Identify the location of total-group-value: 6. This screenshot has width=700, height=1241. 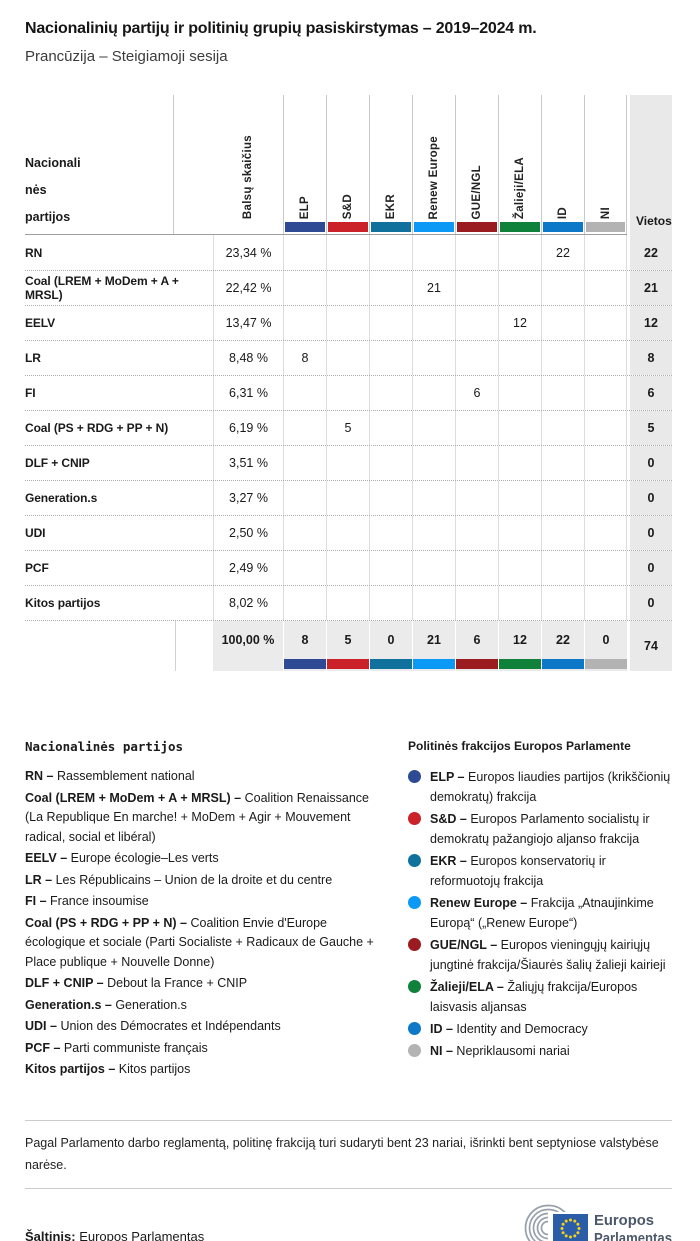
(477, 640).